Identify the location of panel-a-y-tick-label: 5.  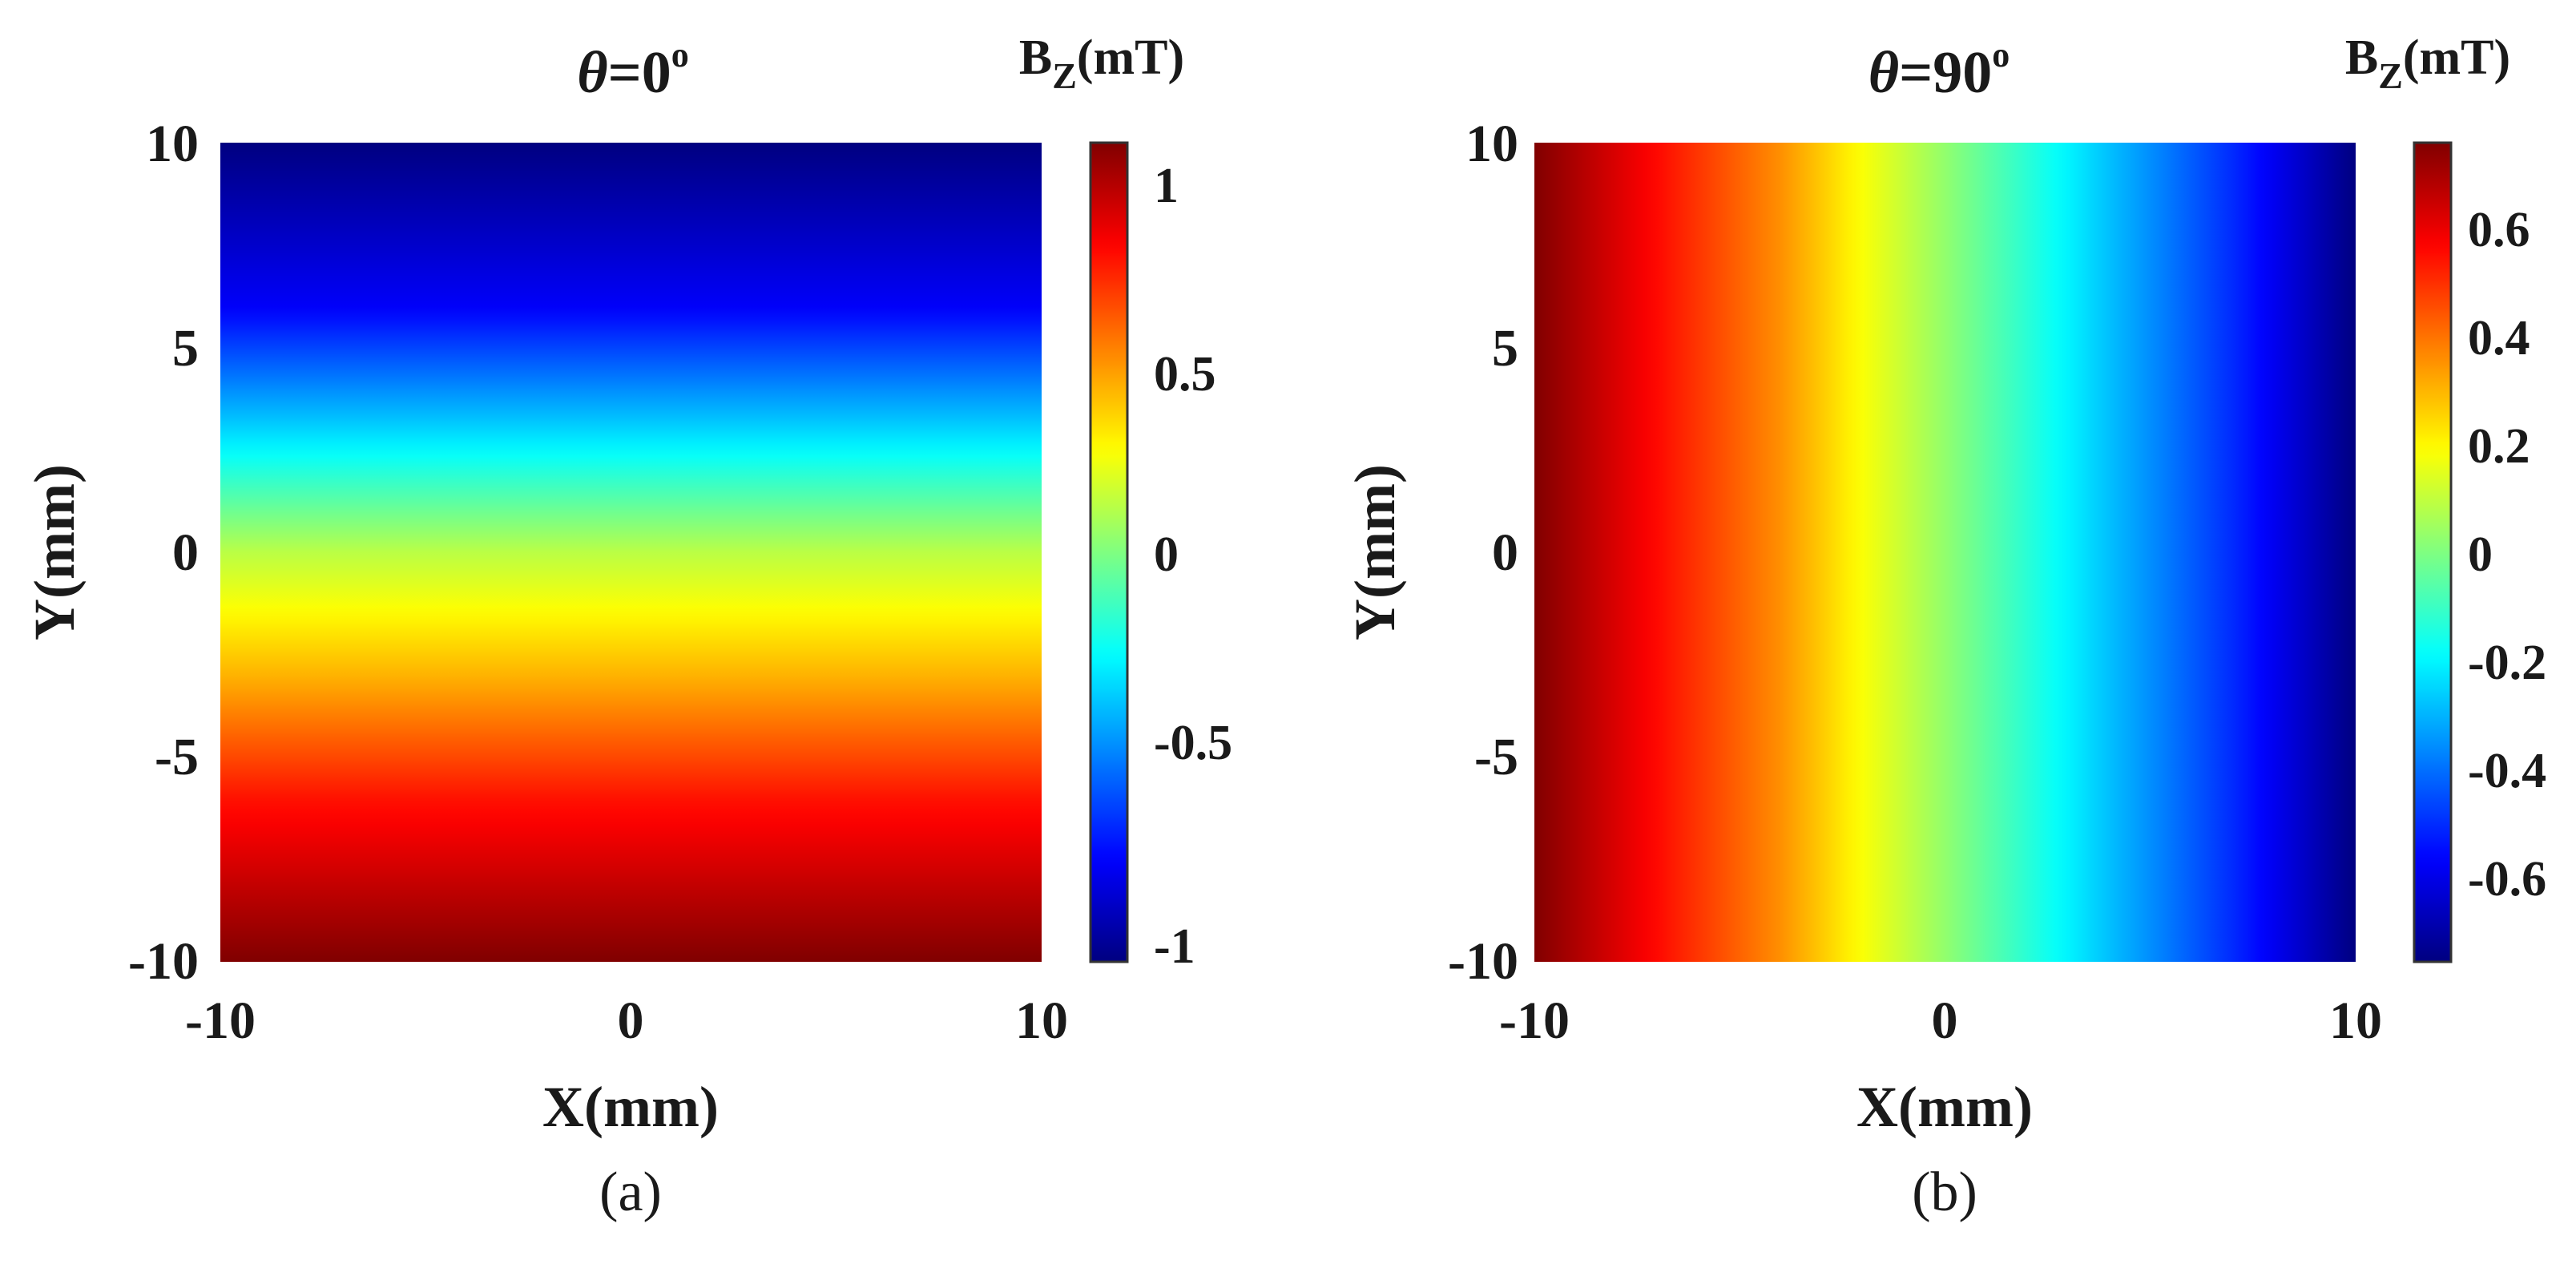
(185, 348).